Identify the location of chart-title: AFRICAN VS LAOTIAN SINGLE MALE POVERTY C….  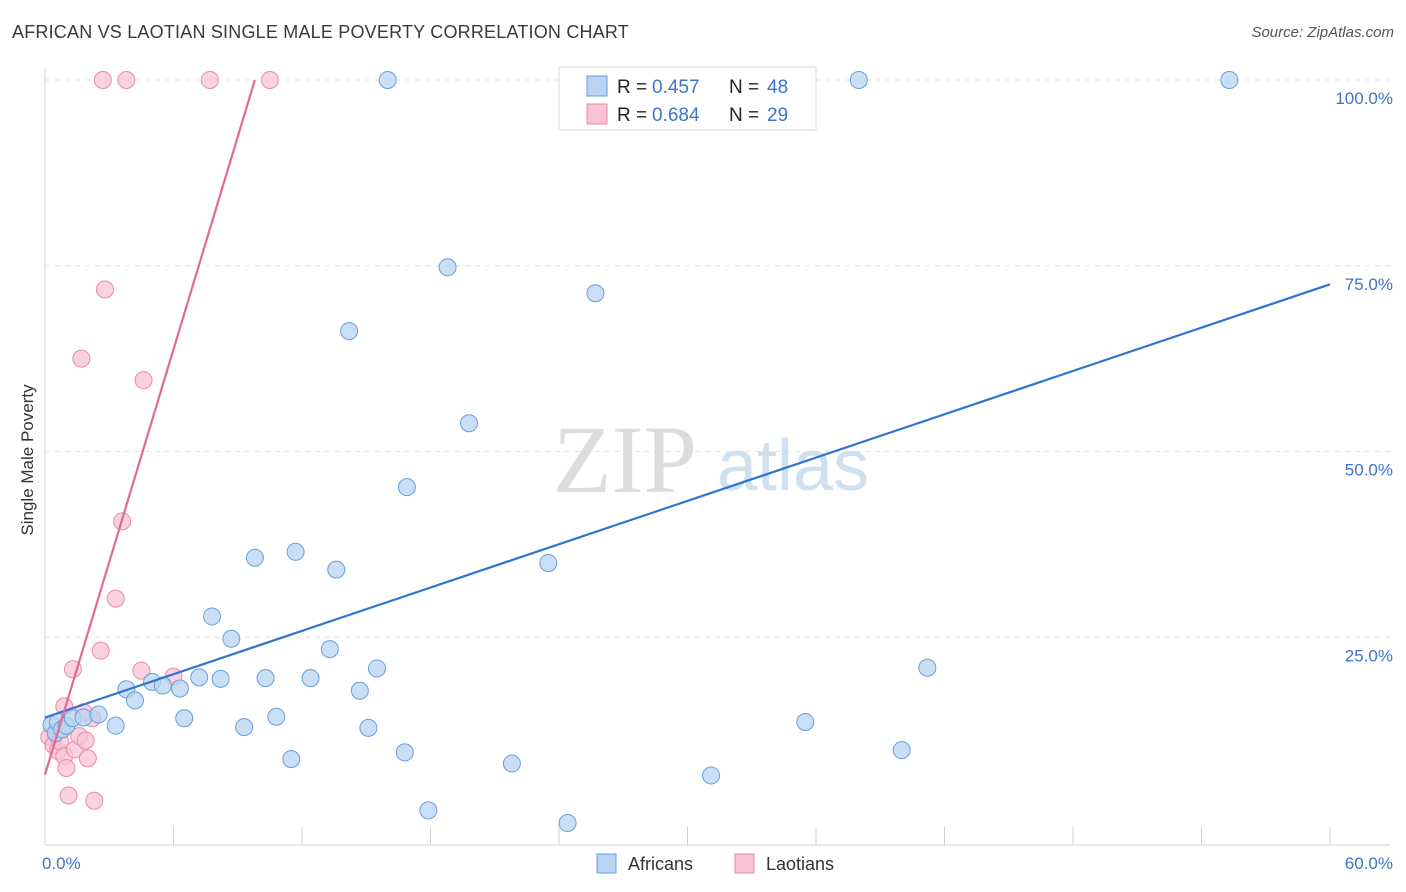
(321, 32).